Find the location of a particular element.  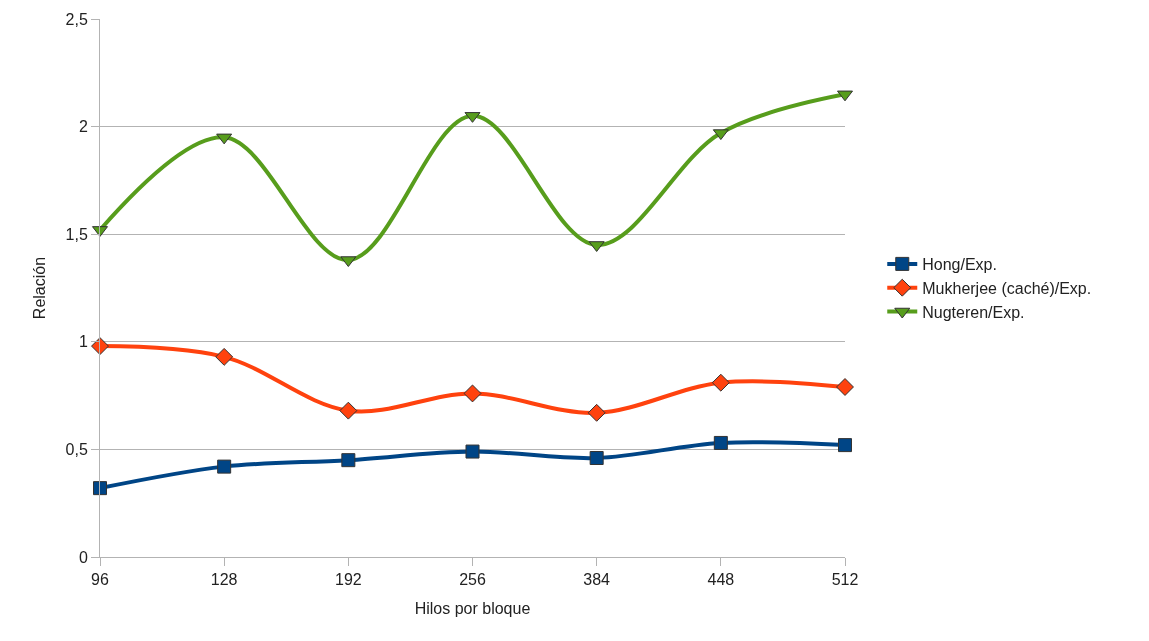

x-axis-title: Hilos por bloque is located at coordinates (472, 608).